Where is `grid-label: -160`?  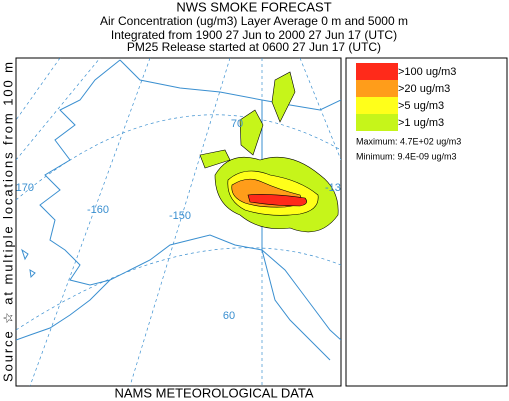 grid-label: -160 is located at coordinates (98, 210).